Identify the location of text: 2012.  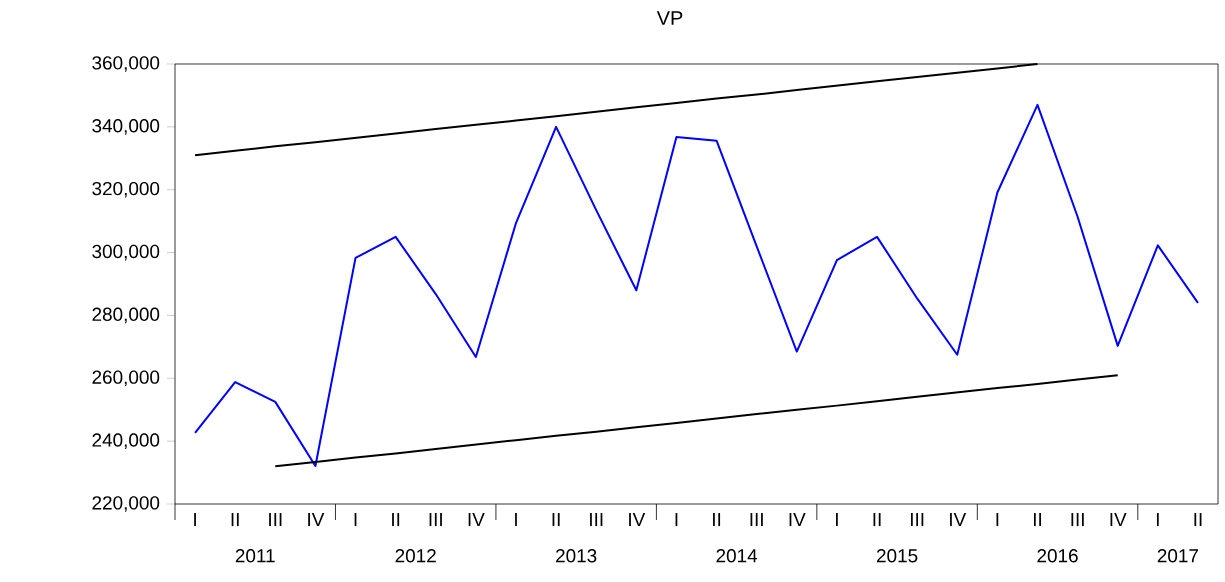
(415, 556).